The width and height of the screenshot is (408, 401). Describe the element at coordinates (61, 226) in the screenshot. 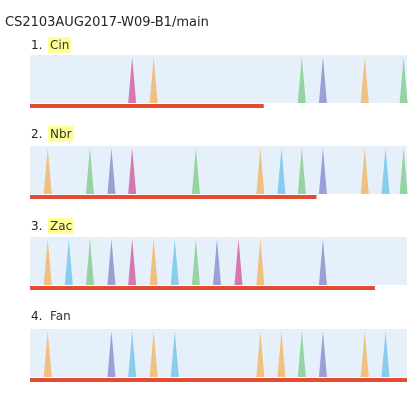

I see `lane-author-name: Zac` at that location.